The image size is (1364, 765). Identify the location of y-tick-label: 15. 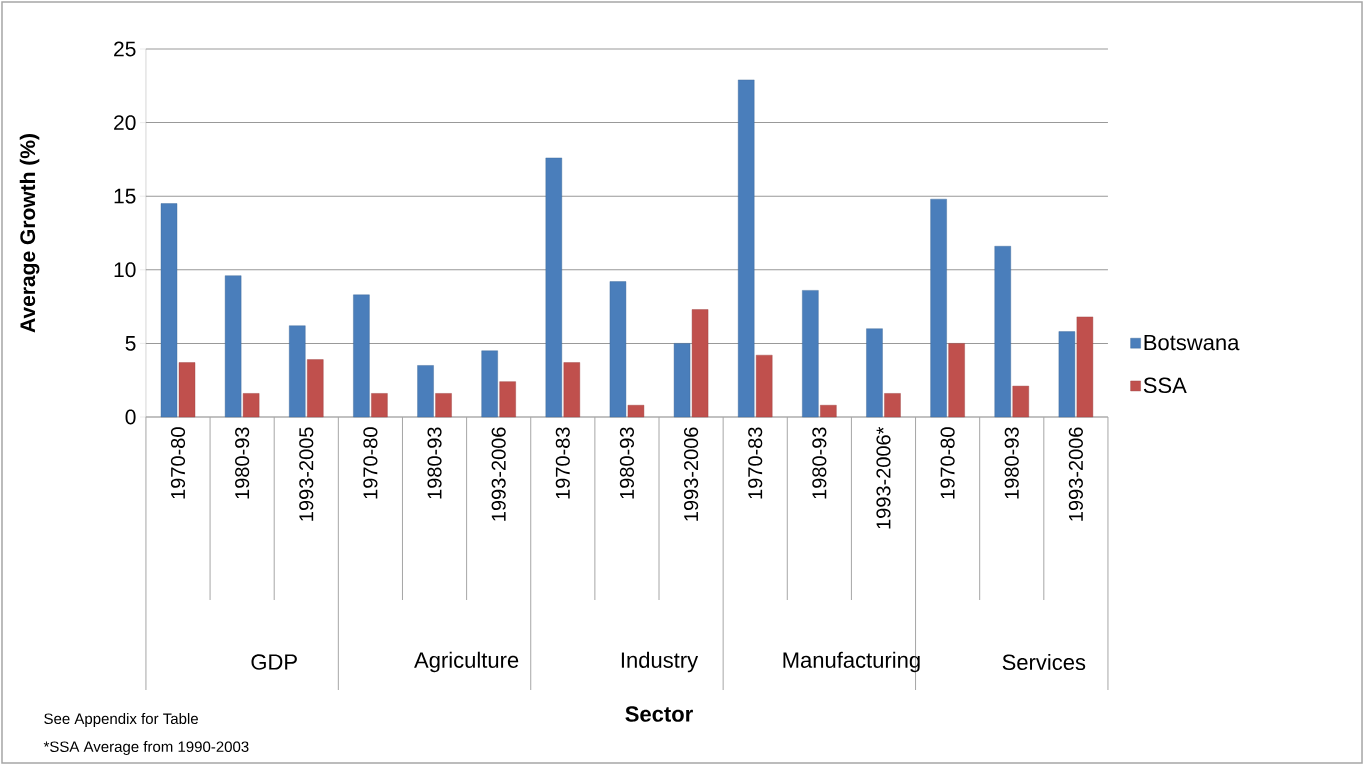
(125, 196).